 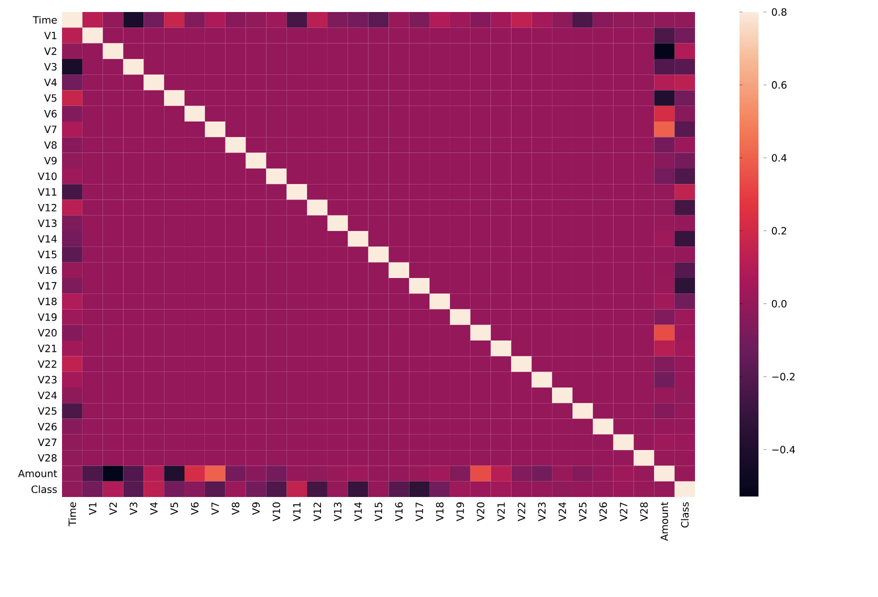 I want to click on y-tick-label: V14, so click(x=47, y=239).